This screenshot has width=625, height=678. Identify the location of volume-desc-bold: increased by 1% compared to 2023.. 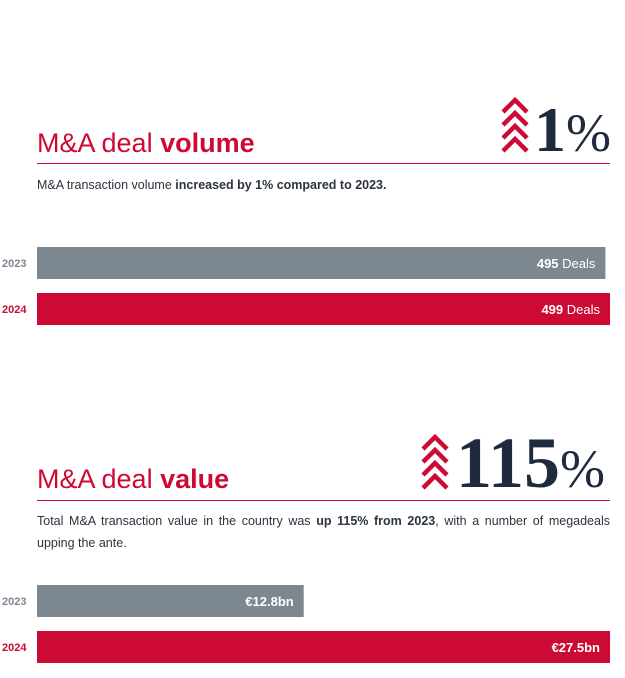
(281, 185).